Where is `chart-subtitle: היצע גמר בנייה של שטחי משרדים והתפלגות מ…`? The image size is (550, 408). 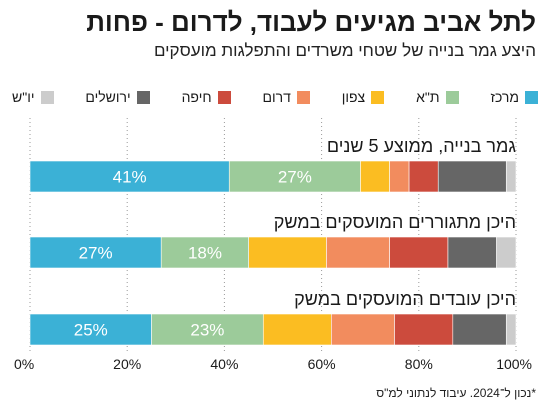 chart-subtitle: היצע גמר בנייה של שטחי משרדים והתפלגות מ… is located at coordinates (344, 50).